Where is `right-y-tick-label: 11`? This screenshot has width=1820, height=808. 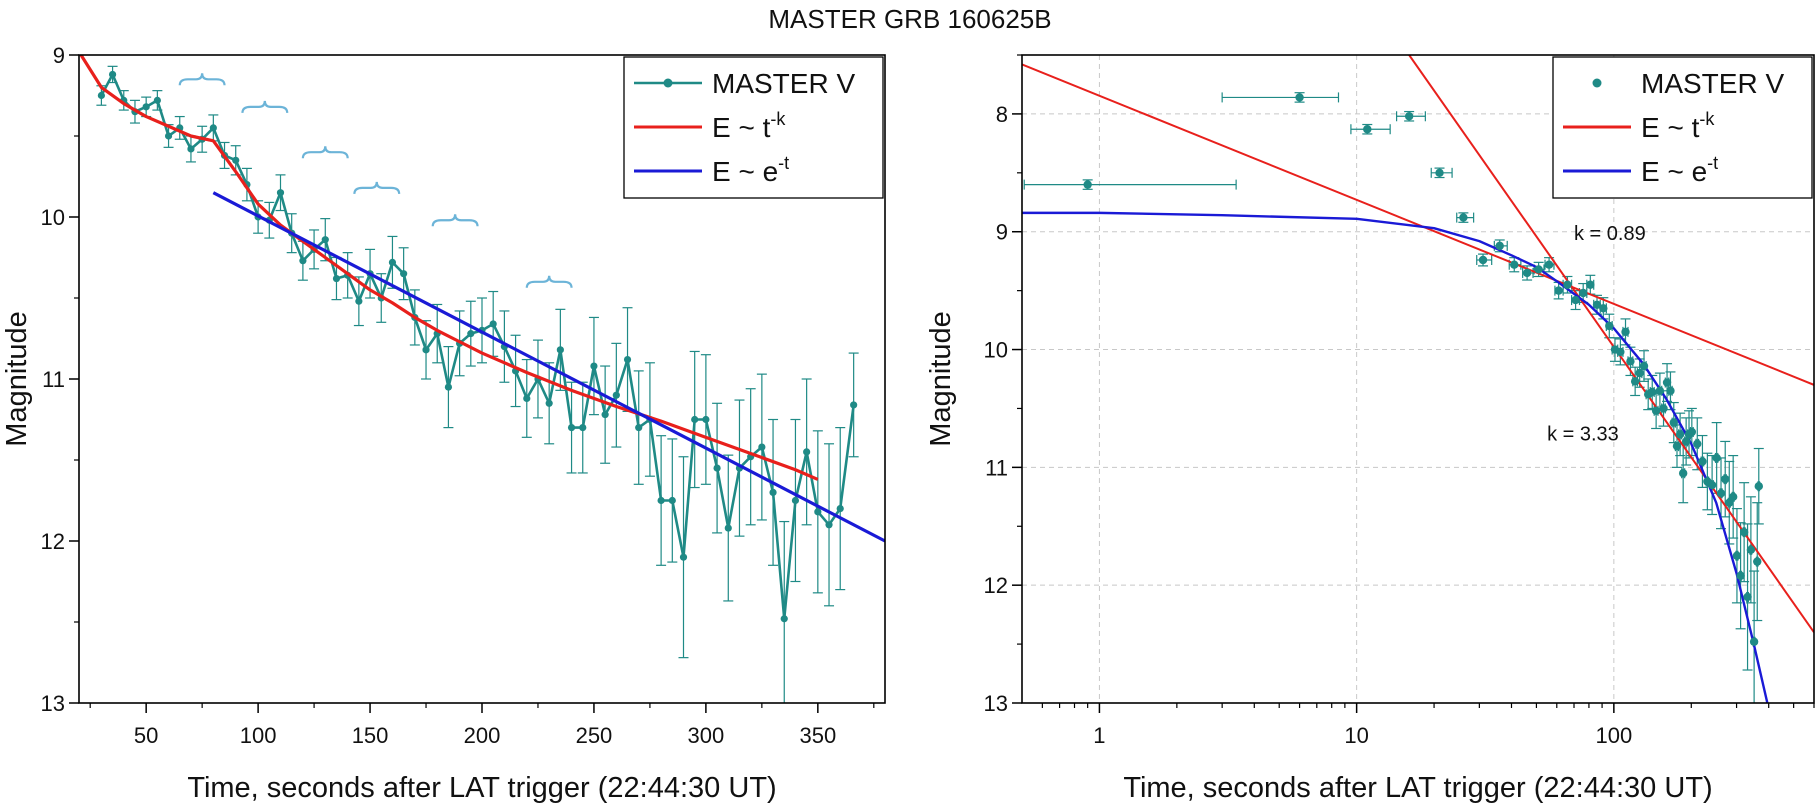 right-y-tick-label: 11 is located at coordinates (996, 467).